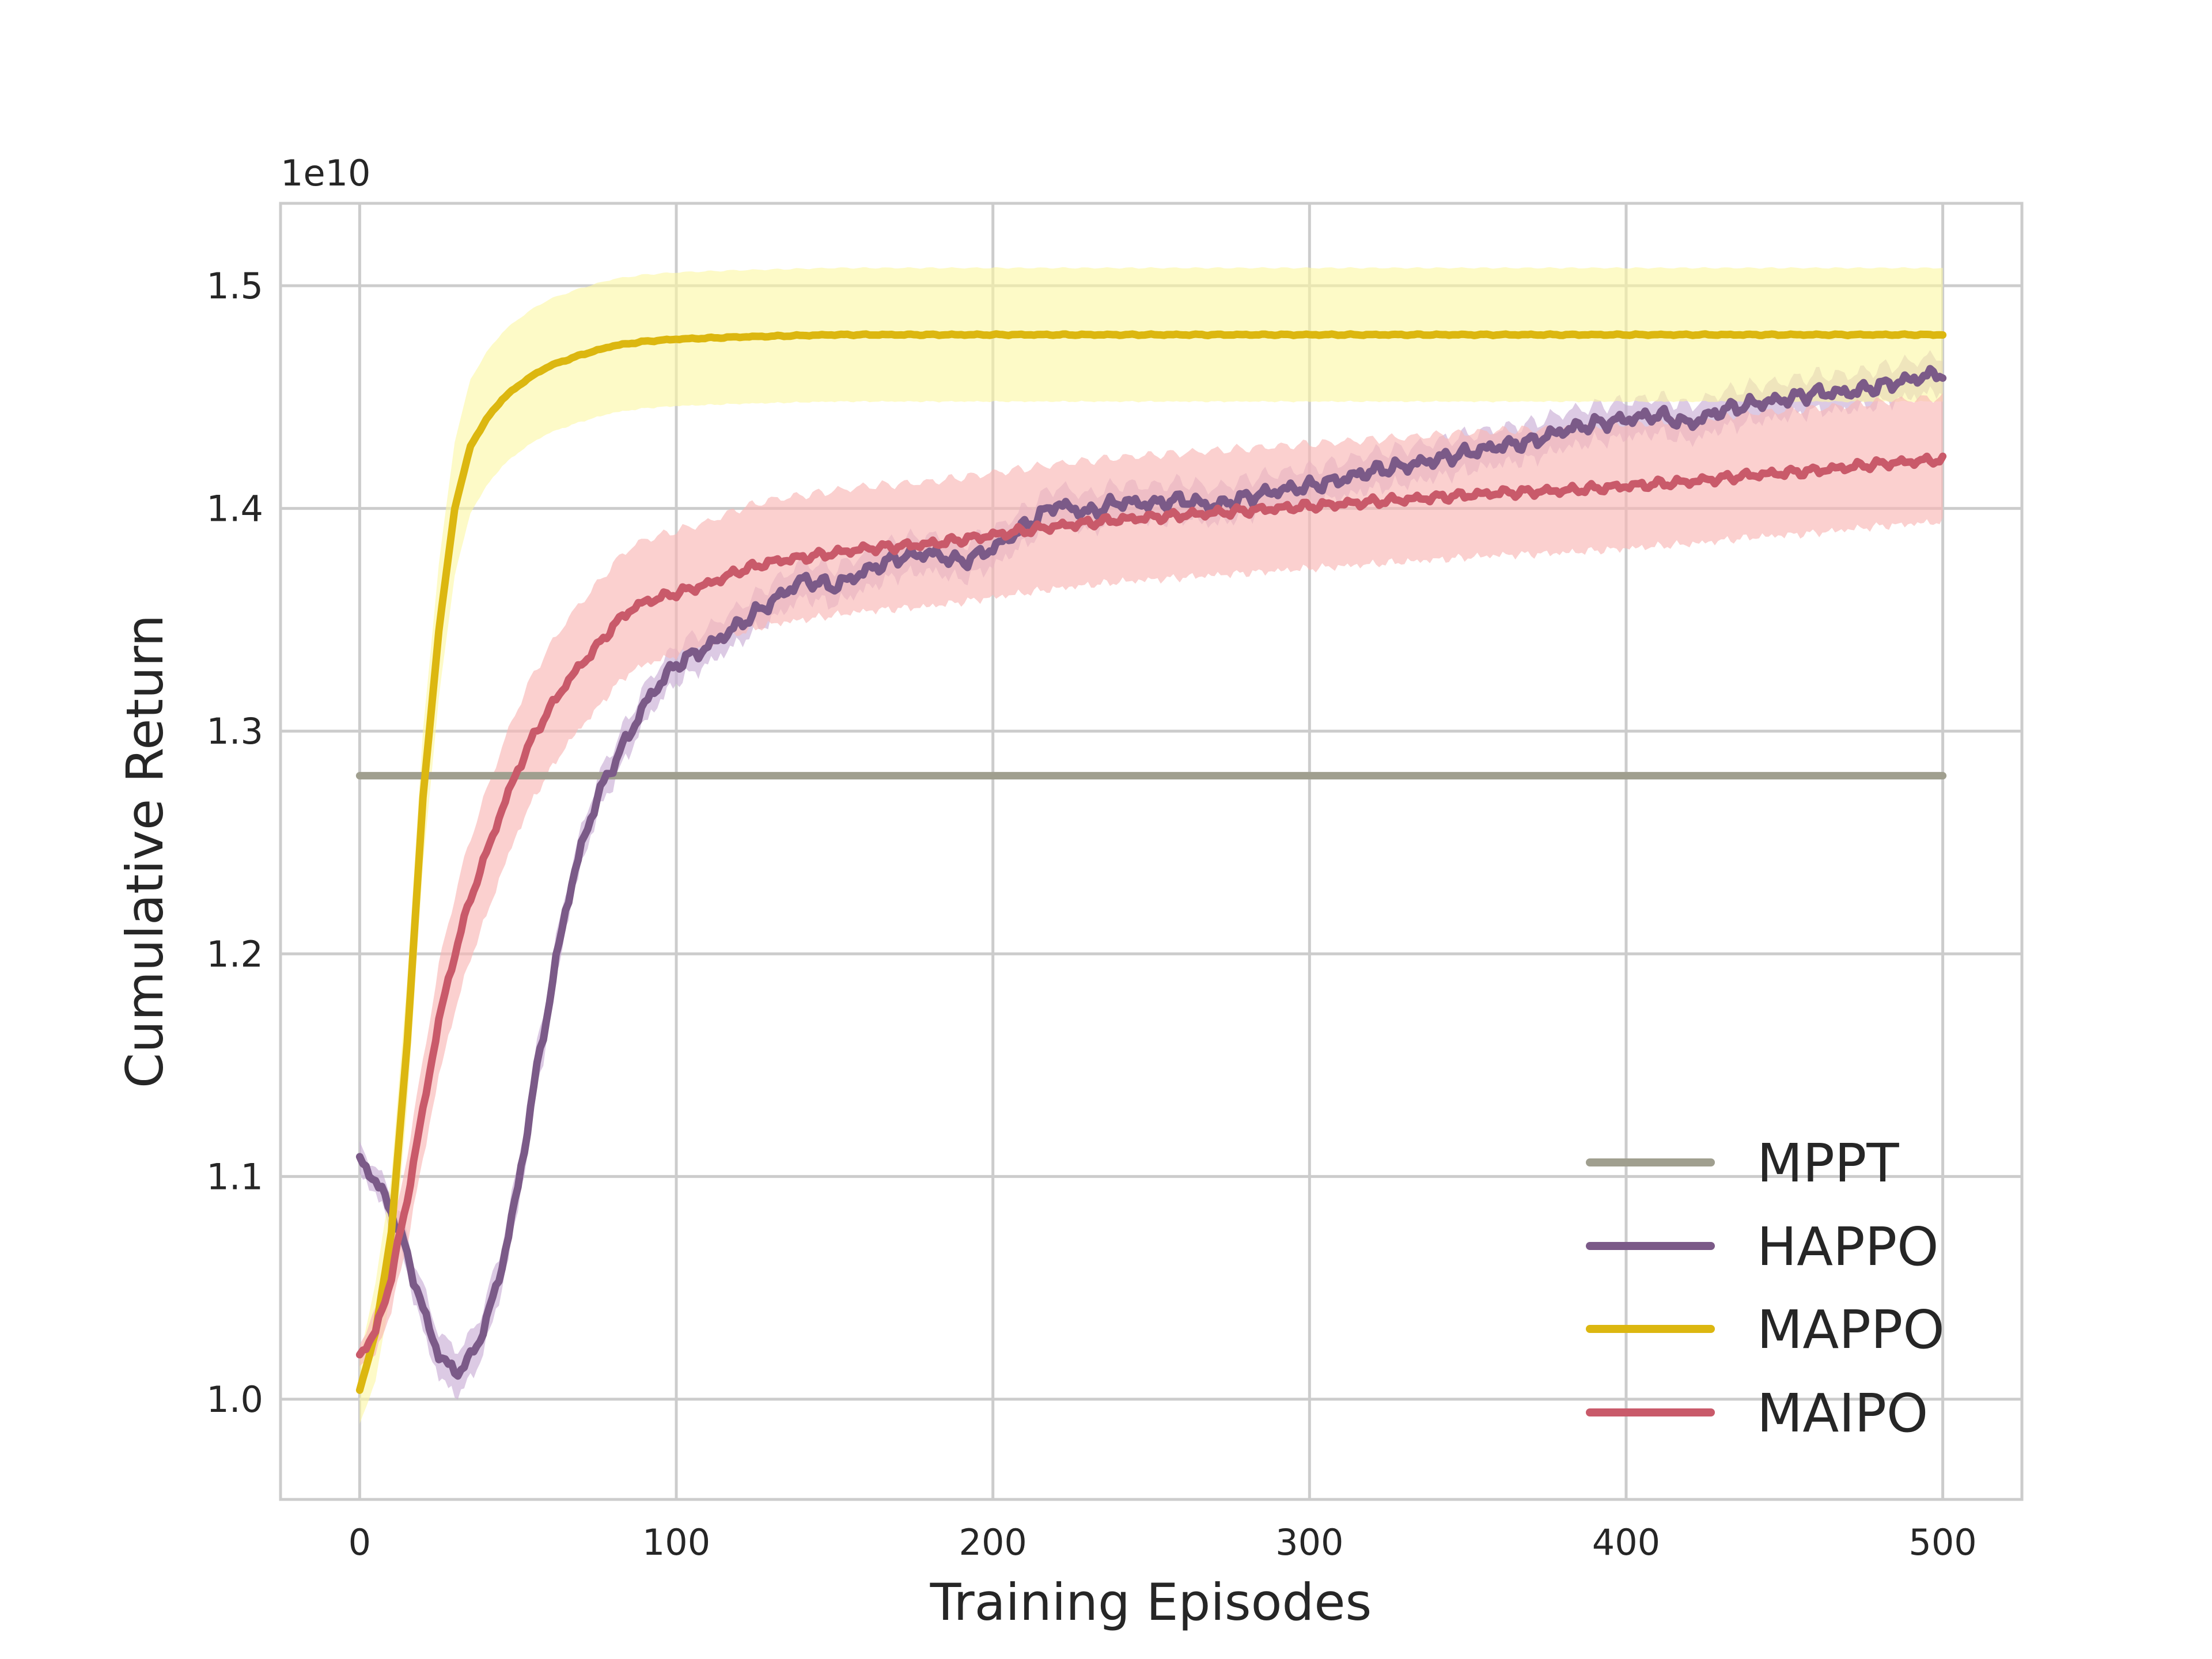  Describe the element at coordinates (234, 286) in the screenshot. I see `y-tick-label: 1.5` at that location.